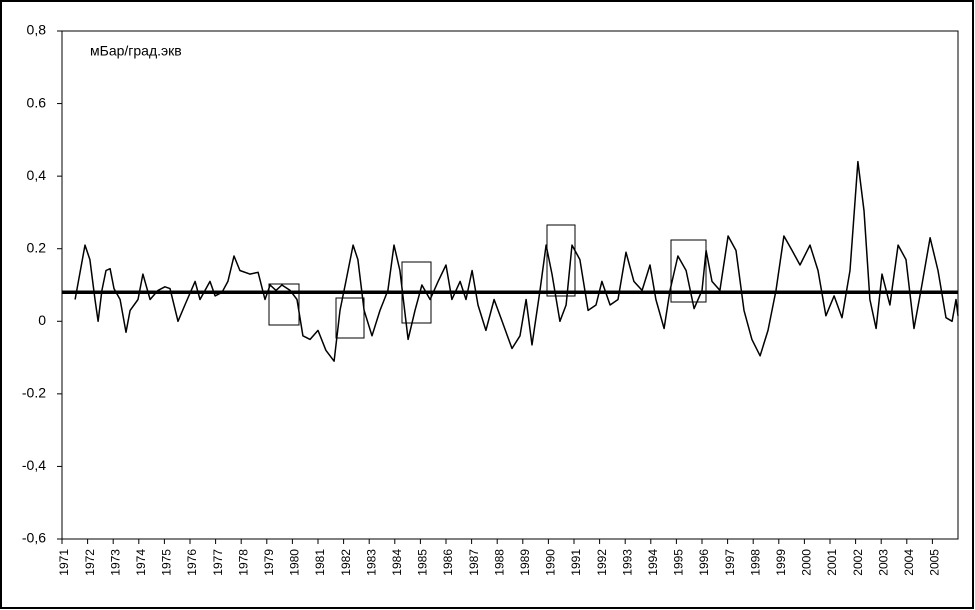 The height and width of the screenshot is (610, 975). I want to click on x-tick-label: 1987, so click(474, 562).